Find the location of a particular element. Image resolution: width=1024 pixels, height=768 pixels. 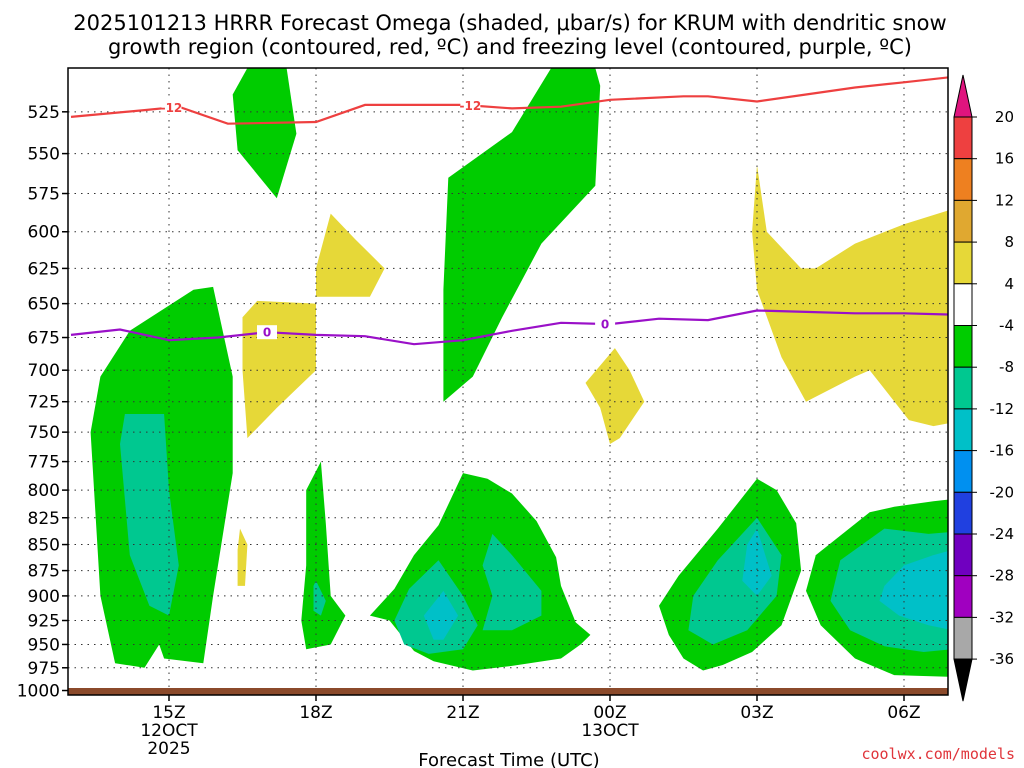

colorbar-label: -4 is located at coordinates (1006, 326).